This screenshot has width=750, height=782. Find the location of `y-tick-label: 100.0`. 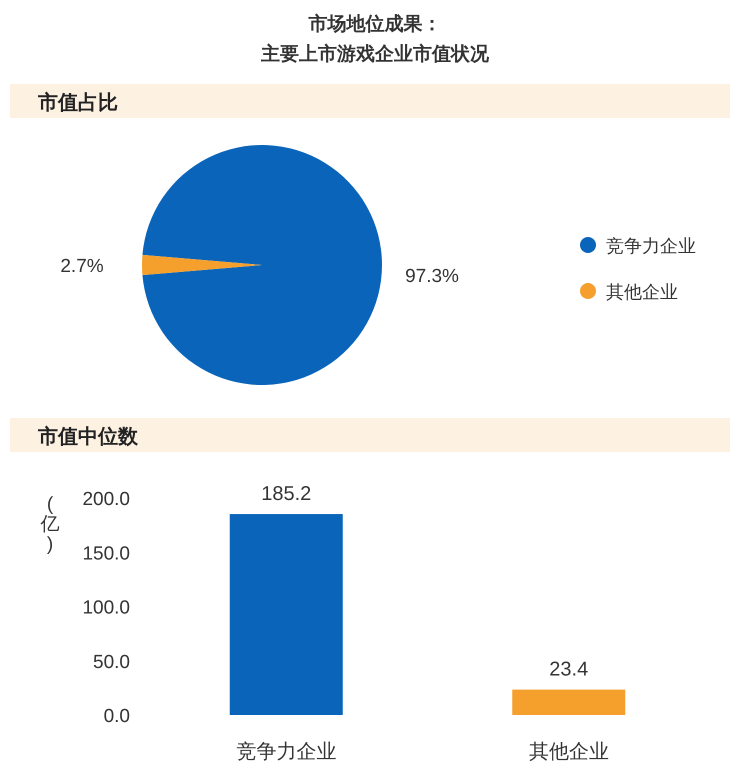

y-tick-label: 100.0 is located at coordinates (106, 608).